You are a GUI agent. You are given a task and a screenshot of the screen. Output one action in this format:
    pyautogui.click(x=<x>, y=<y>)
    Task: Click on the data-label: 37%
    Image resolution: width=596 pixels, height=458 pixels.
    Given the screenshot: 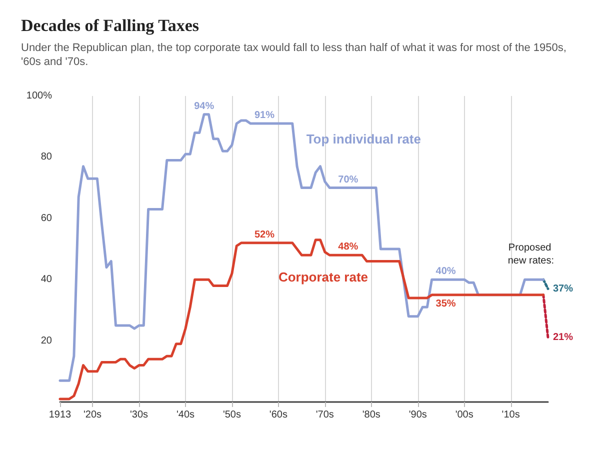 What is the action you would take?
    pyautogui.click(x=563, y=288)
    